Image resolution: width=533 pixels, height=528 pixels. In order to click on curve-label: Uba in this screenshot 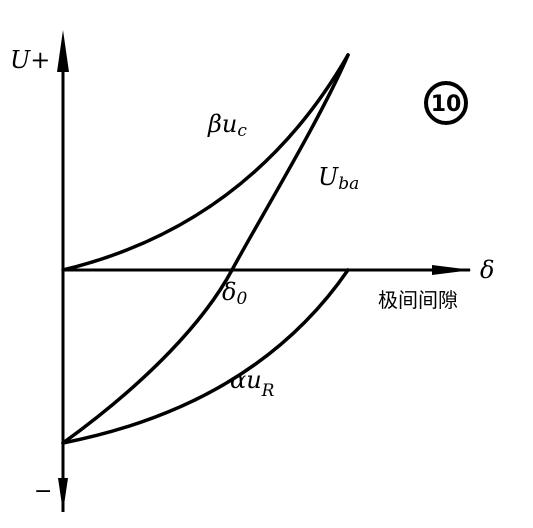, I will do `click(338, 178)`.